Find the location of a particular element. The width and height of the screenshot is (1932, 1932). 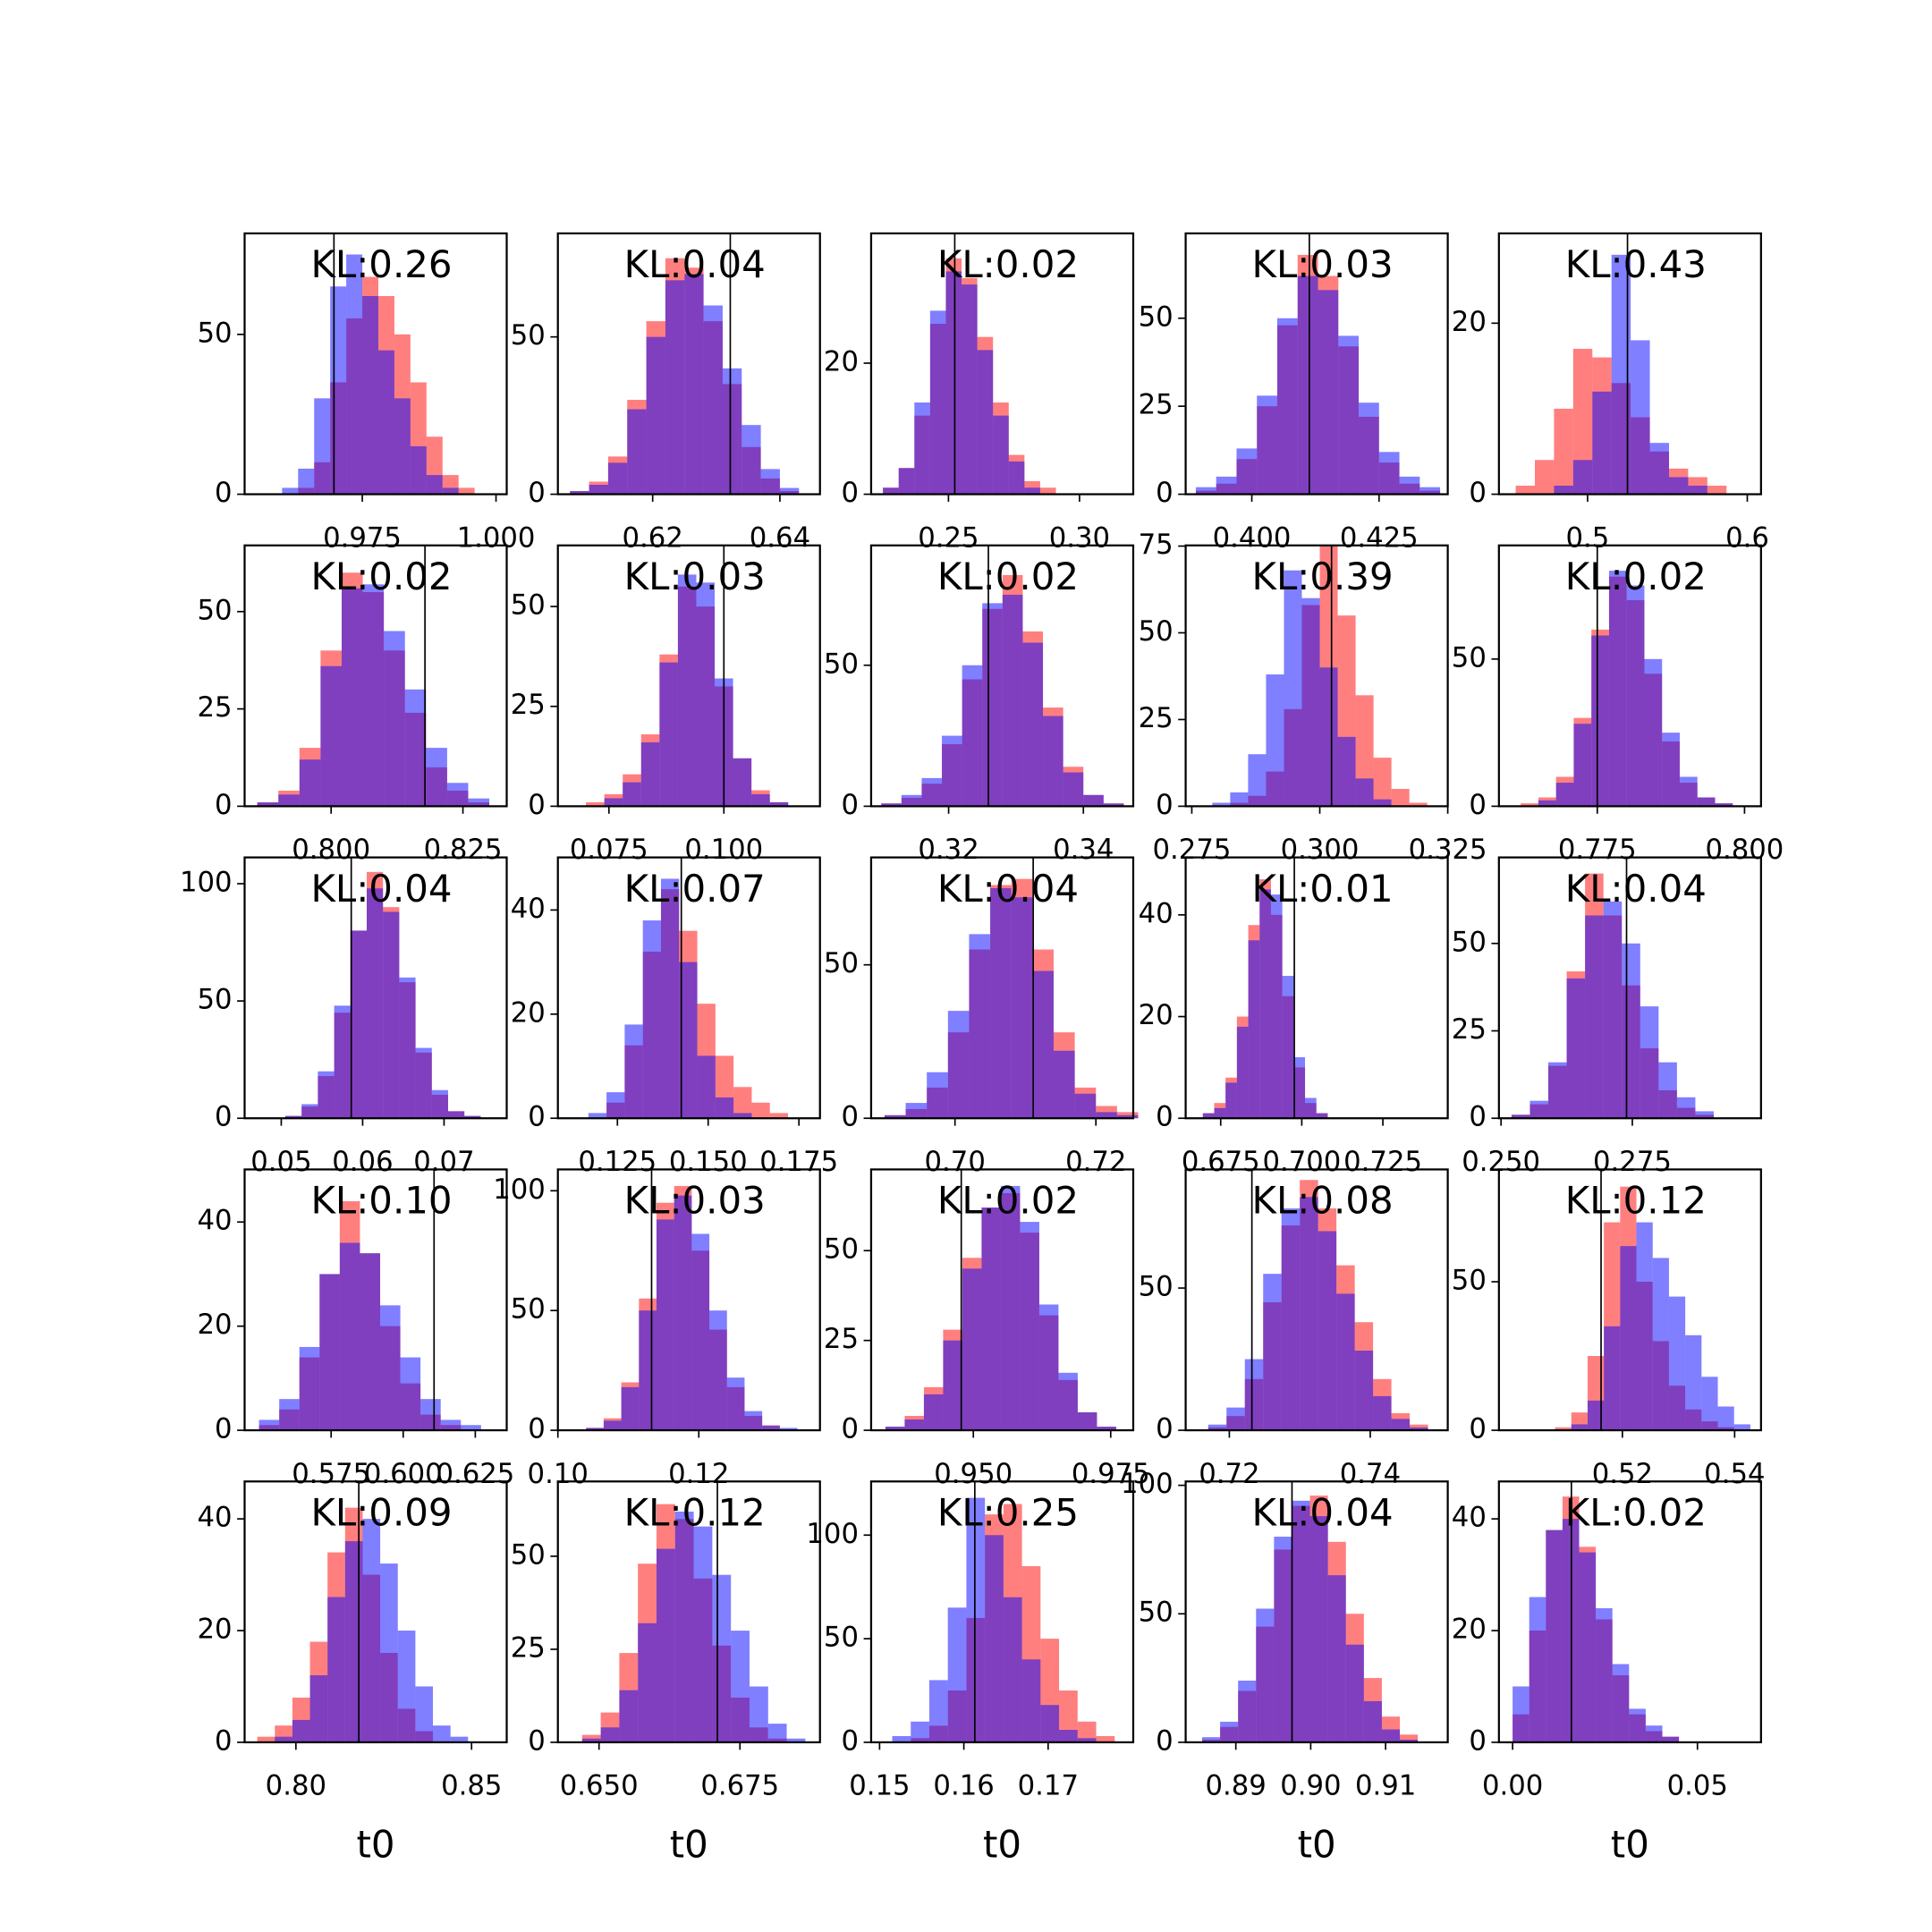

subplot: 0.32 0.34 0 50 KL:0.02 is located at coordinates (979, 705).